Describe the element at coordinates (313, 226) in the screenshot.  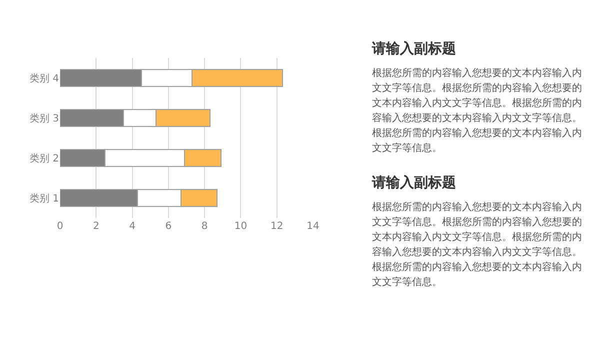
I see `x-tick-label: 14` at that location.